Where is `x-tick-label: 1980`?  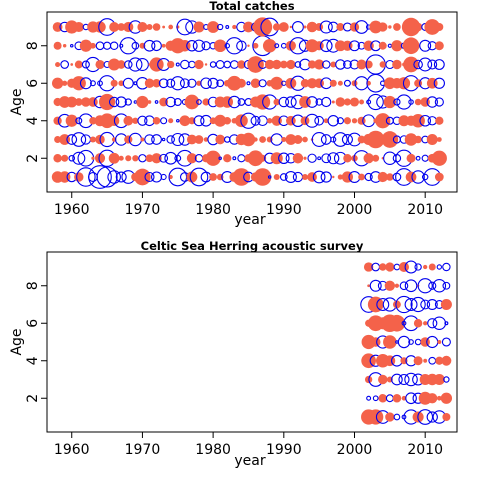
x-tick-label: 1980 is located at coordinates (213, 450).